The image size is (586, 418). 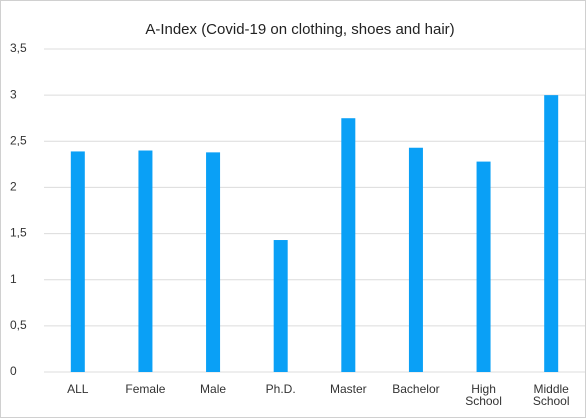 What do you see at coordinates (213, 389) in the screenshot?
I see `x-tick-label: Male` at bounding box center [213, 389].